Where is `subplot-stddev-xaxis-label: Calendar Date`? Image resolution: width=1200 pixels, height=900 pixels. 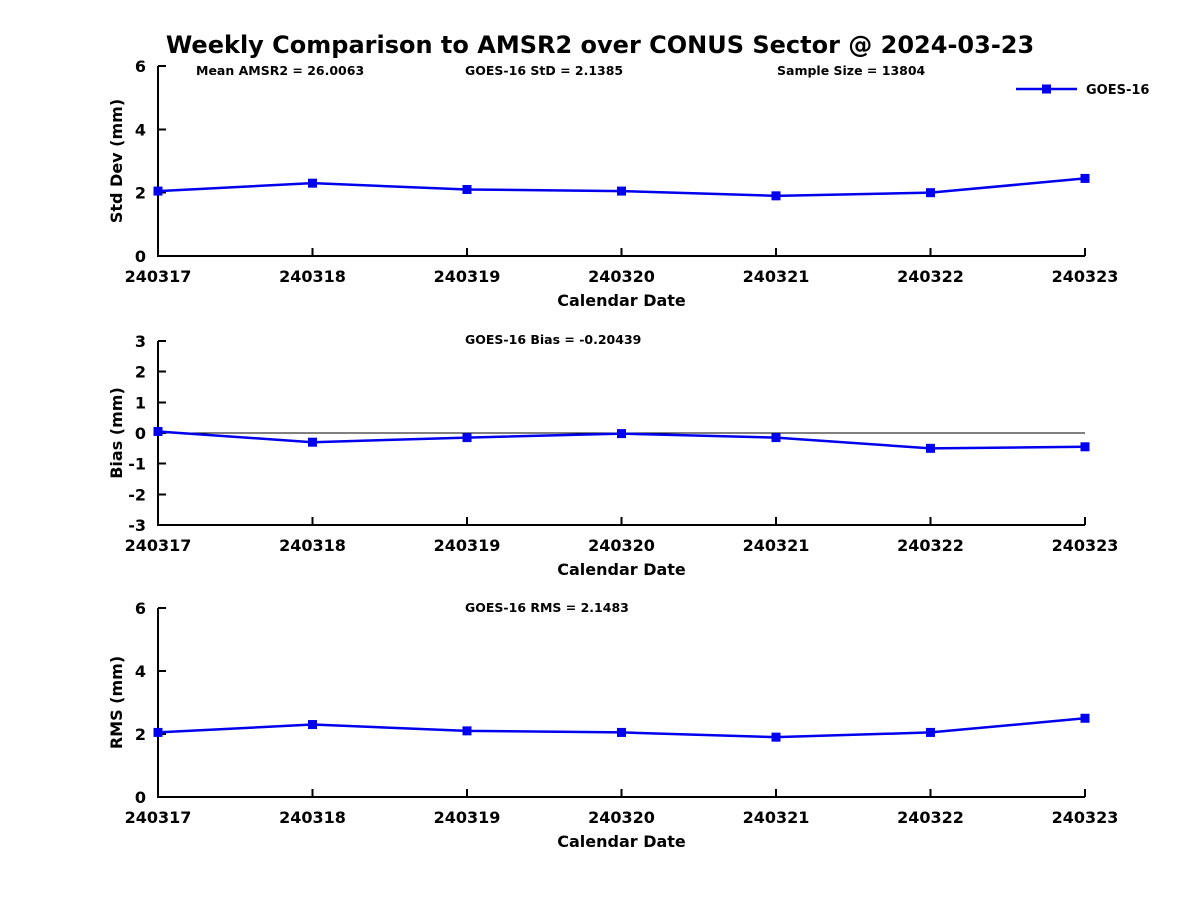
subplot-stddev-xaxis-label: Calendar Date is located at coordinates (621, 300).